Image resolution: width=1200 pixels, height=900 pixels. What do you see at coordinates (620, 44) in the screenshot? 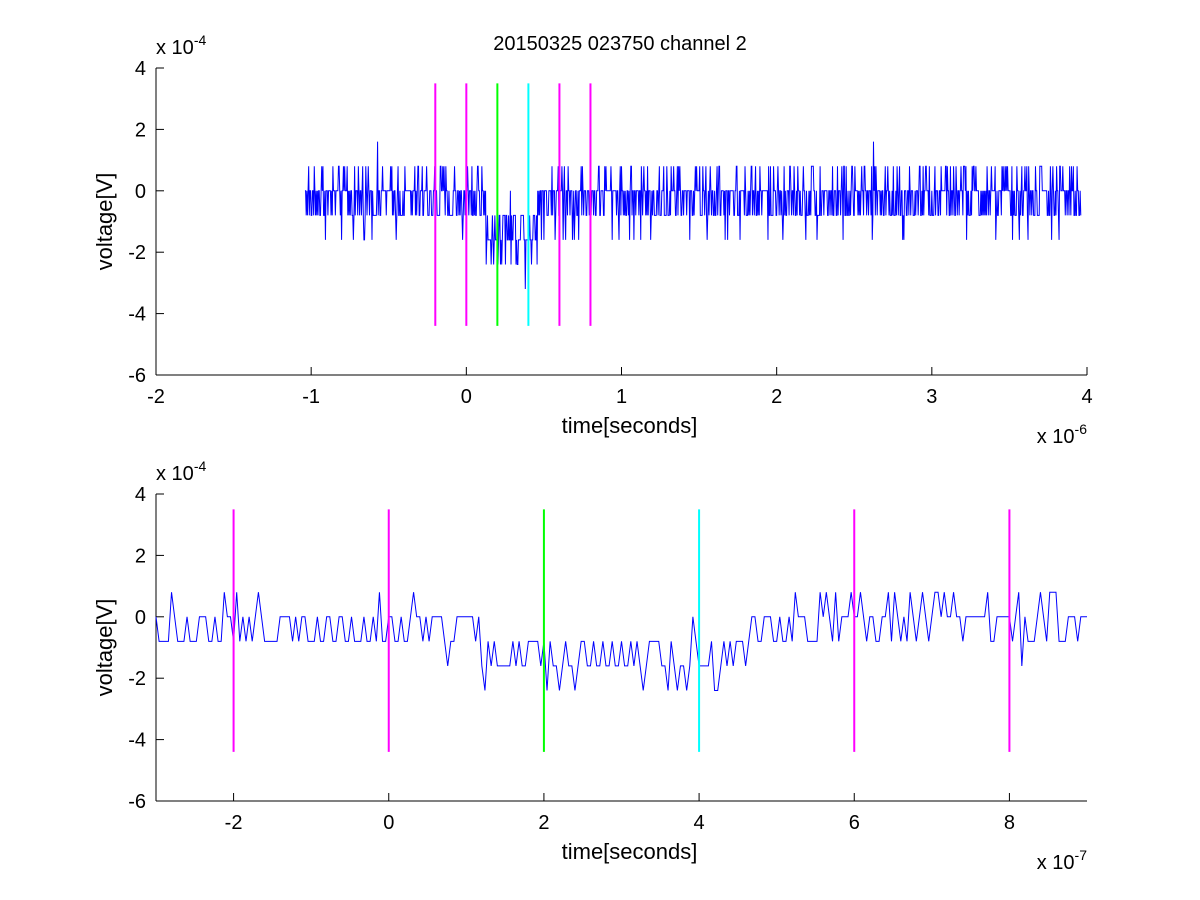
I see `chart-title: 20150325 023750 channel 2` at bounding box center [620, 44].